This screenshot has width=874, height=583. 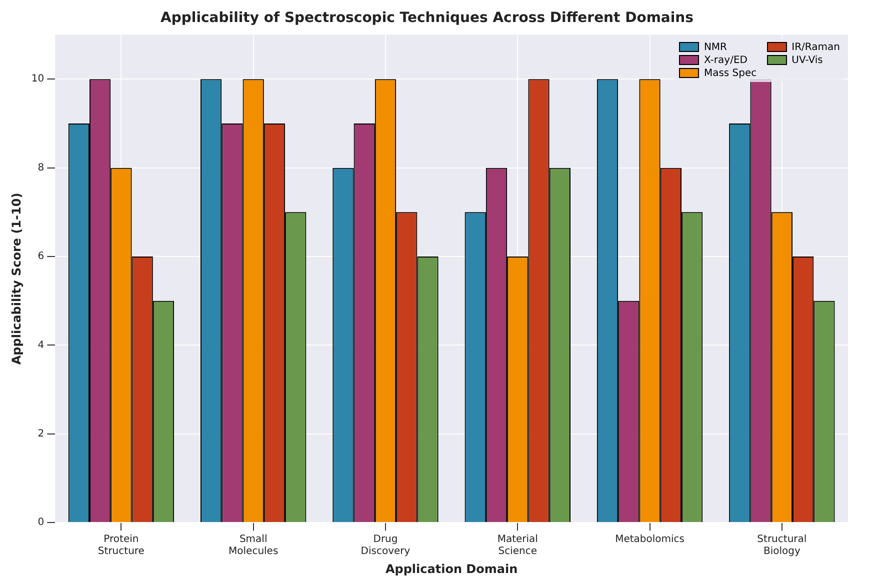 I want to click on x-axis-title: Application Domain, so click(x=451, y=569).